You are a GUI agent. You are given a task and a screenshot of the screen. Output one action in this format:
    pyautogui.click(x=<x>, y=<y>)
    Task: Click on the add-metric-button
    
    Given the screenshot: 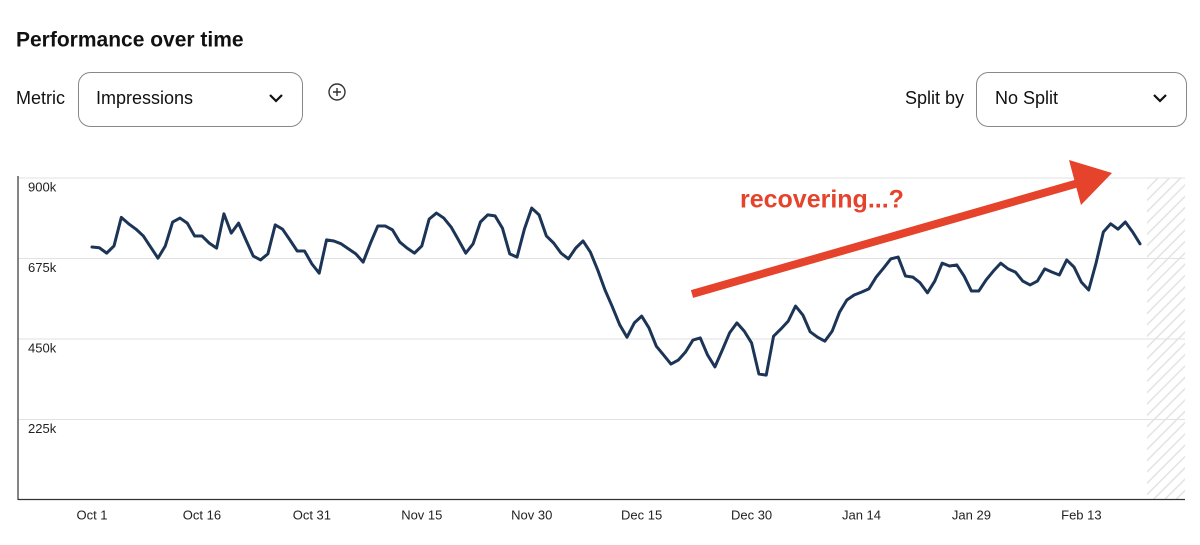 What is the action you would take?
    pyautogui.click(x=337, y=92)
    